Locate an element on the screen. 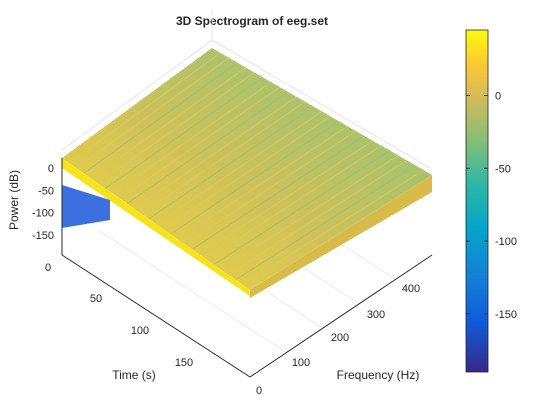 The width and height of the screenshot is (560, 420). y-tick-label: 150 is located at coordinates (184, 363).